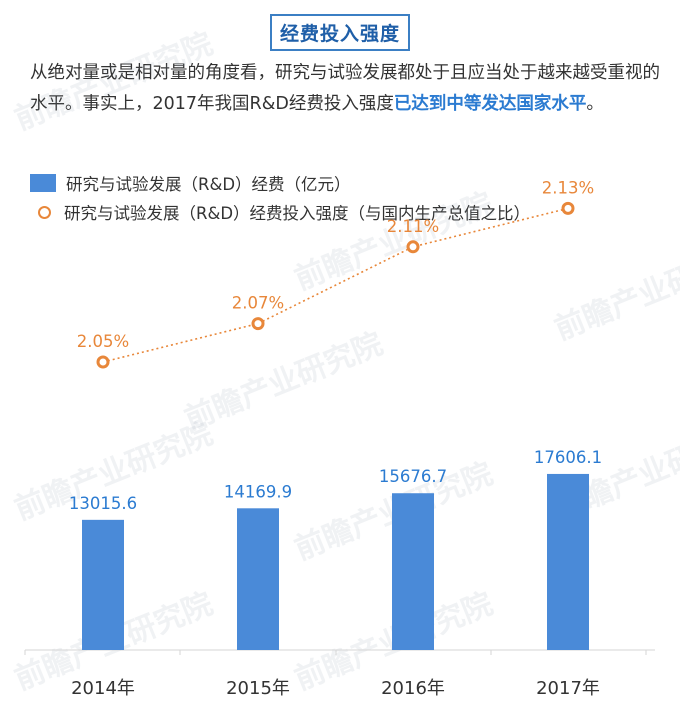 The height and width of the screenshot is (709, 680). I want to click on line-label: 2.05%, so click(103, 341).